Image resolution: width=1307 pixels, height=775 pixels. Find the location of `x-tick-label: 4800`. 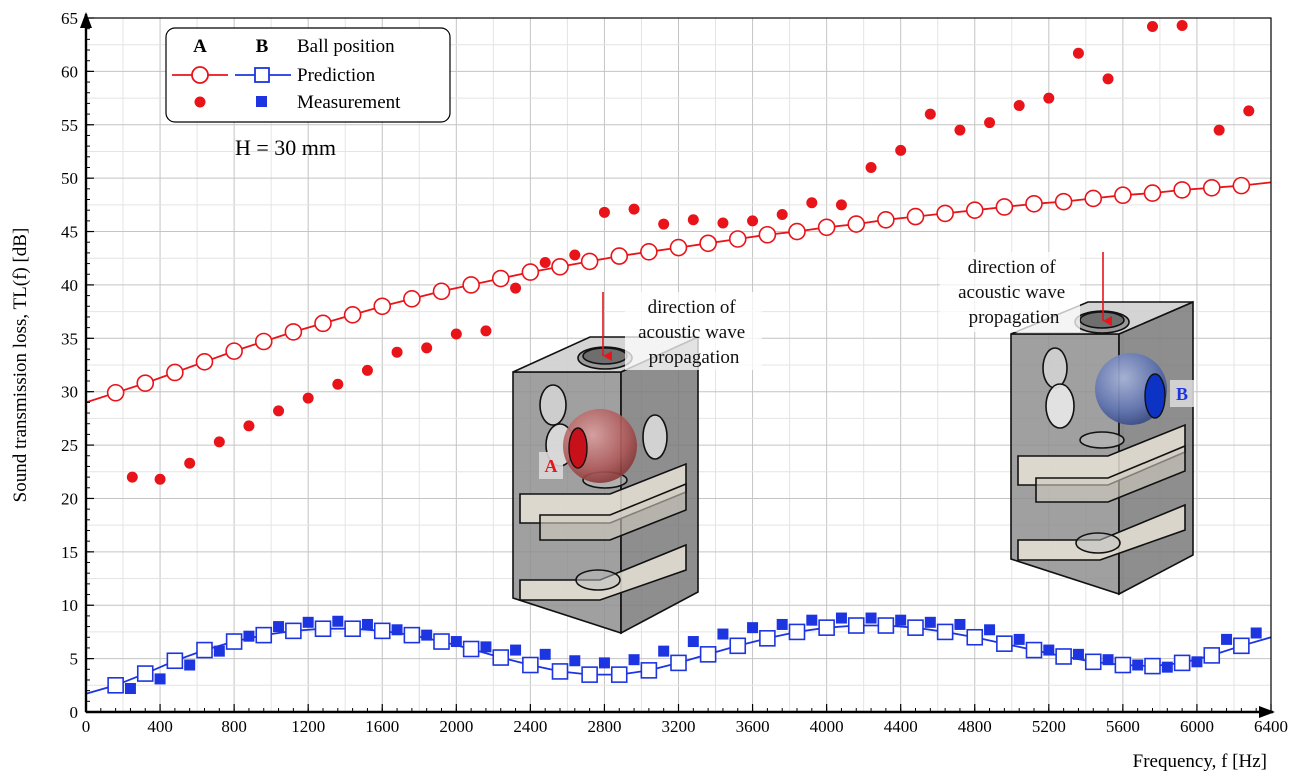

x-tick-label: 4800 is located at coordinates (975, 726).